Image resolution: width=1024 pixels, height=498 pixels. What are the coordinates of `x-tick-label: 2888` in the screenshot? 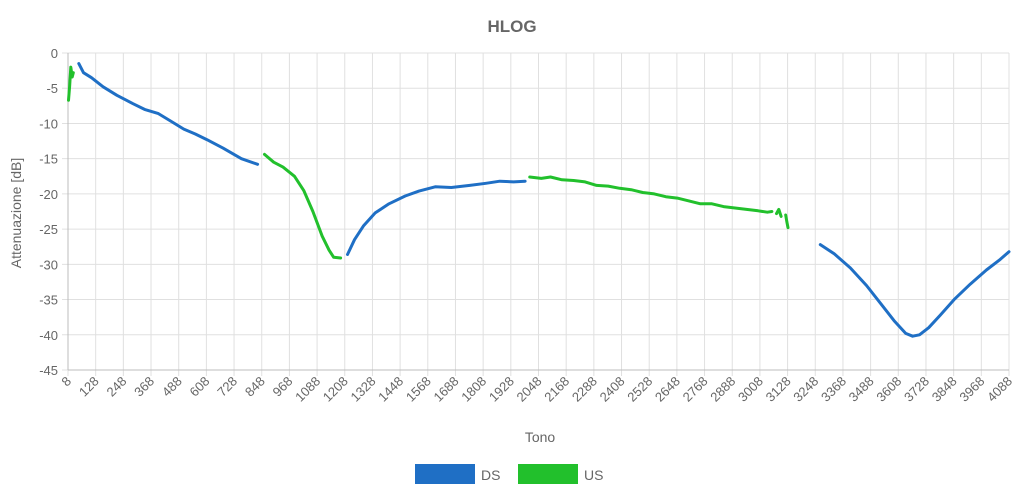 It's located at (722, 389).